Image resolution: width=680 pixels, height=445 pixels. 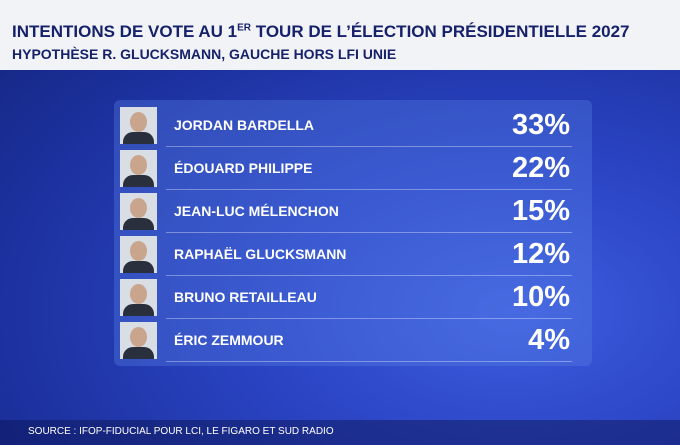 I want to click on candidate-row: RAPHAËL GLUCKSMANN 12%, so click(x=353, y=254).